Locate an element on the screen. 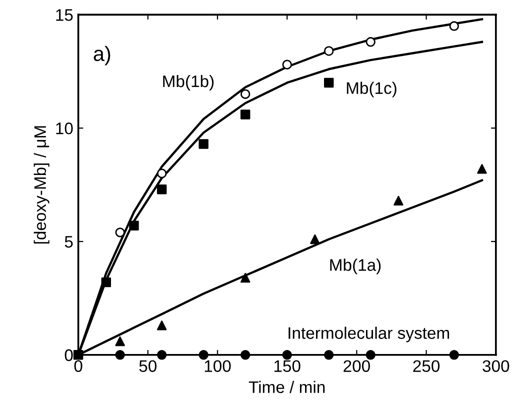 Image resolution: width=522 pixels, height=420 pixels. annotation: Mb(1a) is located at coordinates (355, 266).